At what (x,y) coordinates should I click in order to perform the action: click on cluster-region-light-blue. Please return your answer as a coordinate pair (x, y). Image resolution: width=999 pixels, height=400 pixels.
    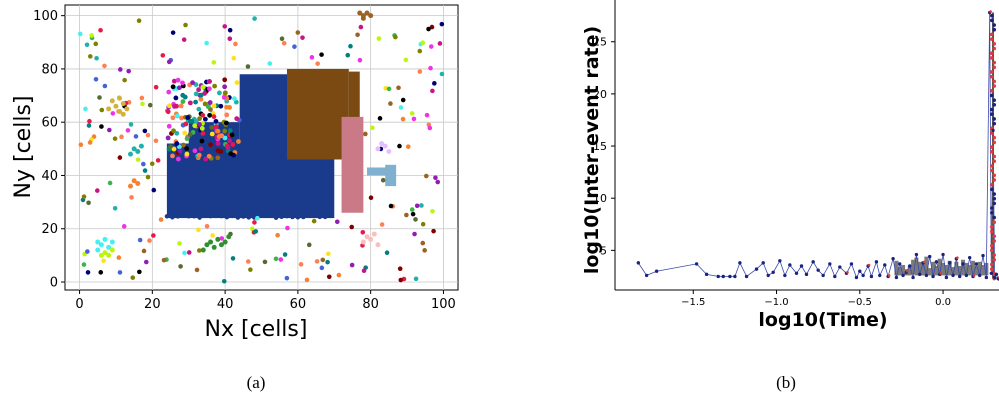
    Looking at the image, I should click on (391, 175).